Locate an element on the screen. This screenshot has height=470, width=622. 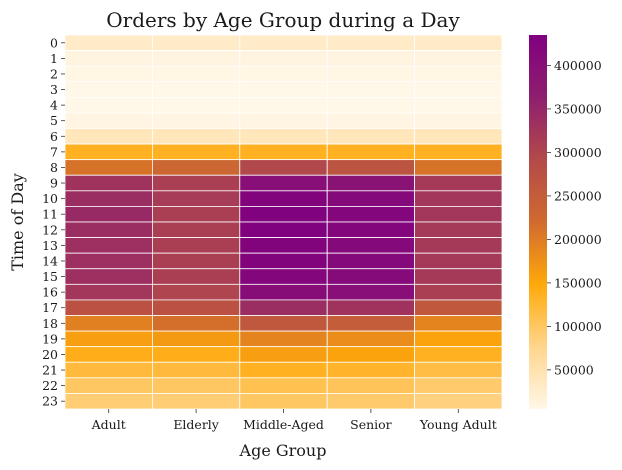
x-axis-label: Age Group is located at coordinates (283, 450).